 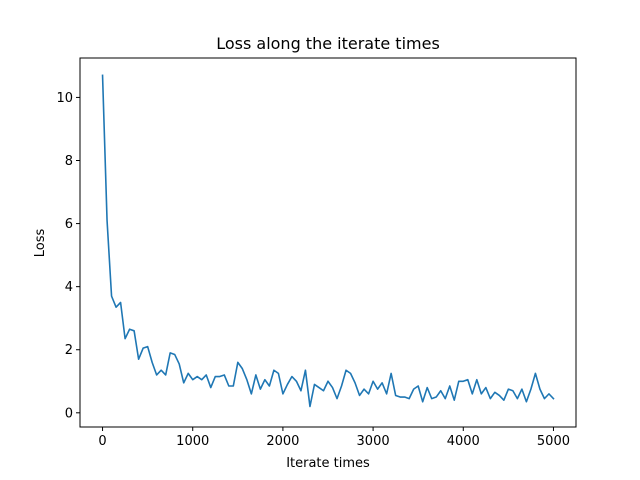 I want to click on y-tick-label: 2, so click(x=69, y=350).